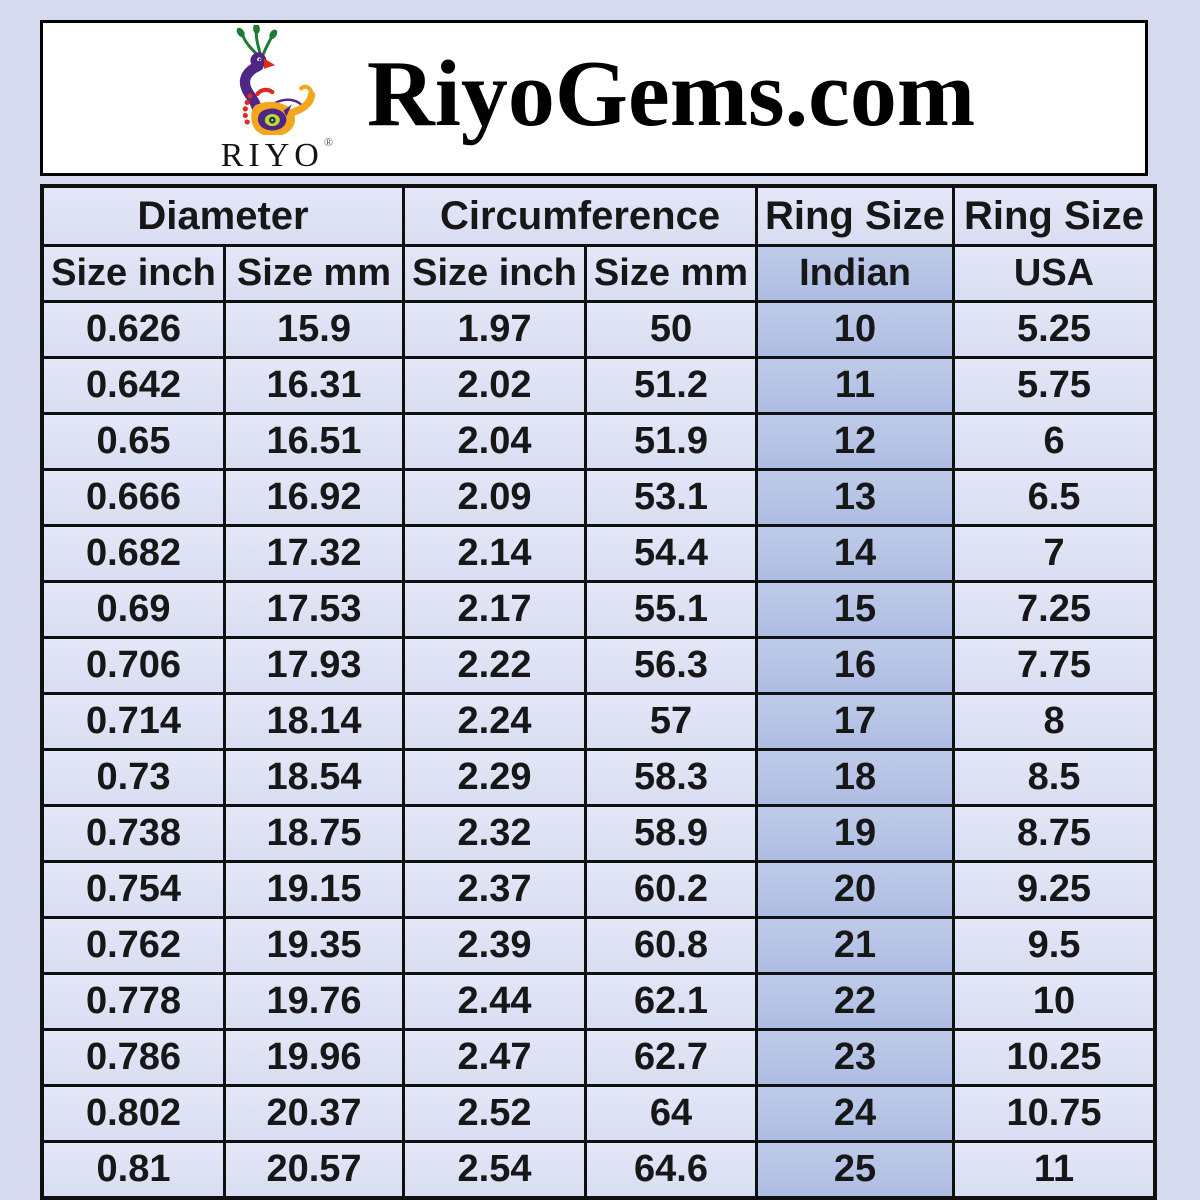  Describe the element at coordinates (495, 385) in the screenshot. I see `table-cell: 2.02` at that location.